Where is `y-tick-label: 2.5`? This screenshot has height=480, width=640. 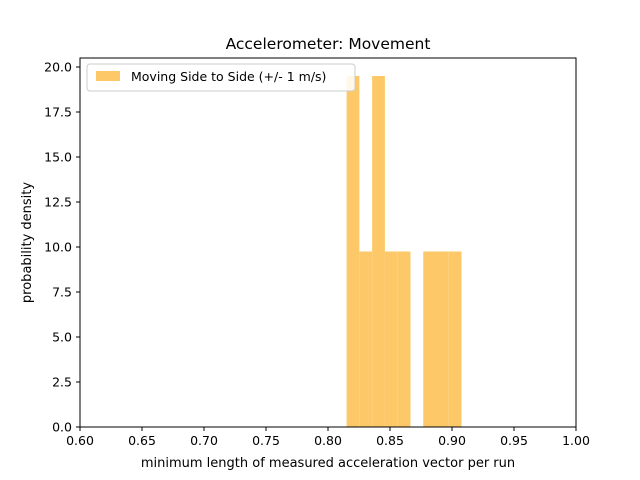 y-tick-label: 2.5 is located at coordinates (62, 382).